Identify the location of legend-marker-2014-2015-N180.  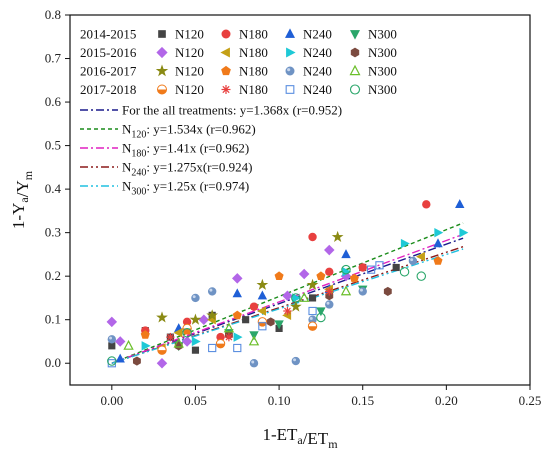
(226, 34).